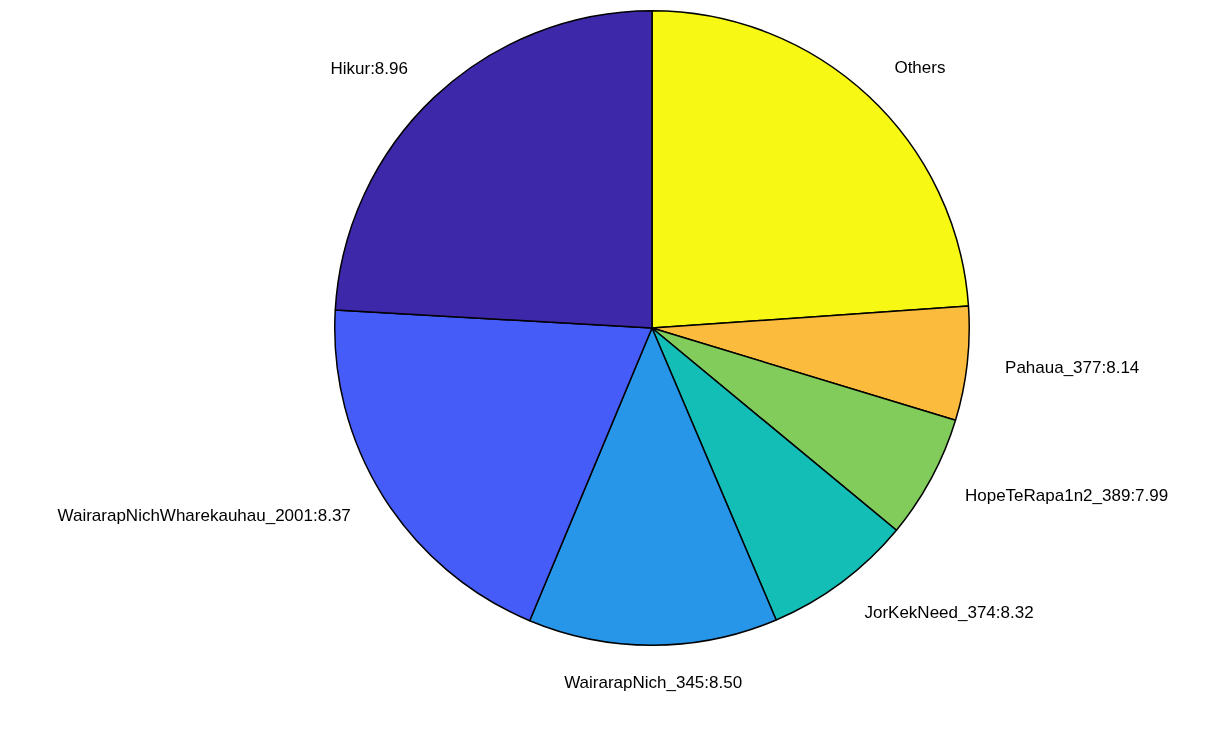  What do you see at coordinates (1066, 495) in the screenshot?
I see `slice-label: HopeTeRapa1n2_389:7.99` at bounding box center [1066, 495].